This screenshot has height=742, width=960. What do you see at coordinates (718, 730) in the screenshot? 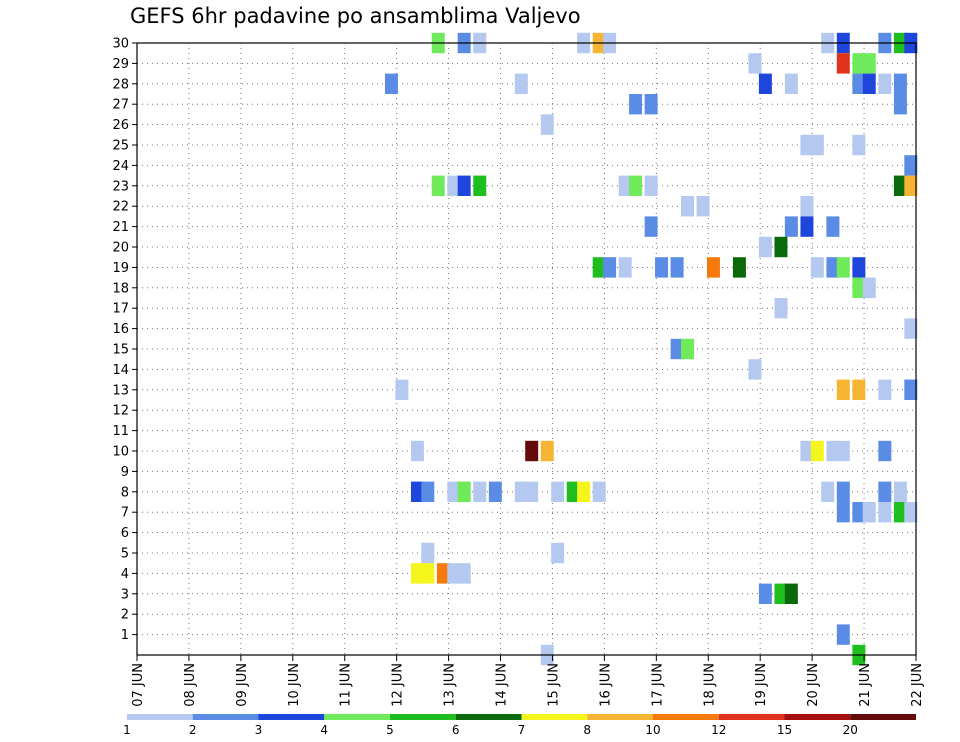
I see `colorbar-label: 12` at bounding box center [718, 730].